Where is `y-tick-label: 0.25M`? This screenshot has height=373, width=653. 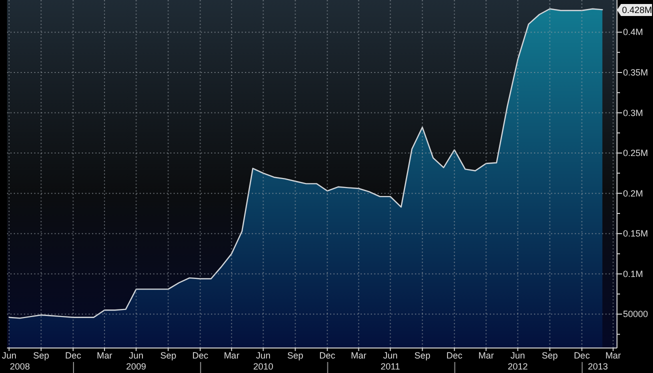 y-tick-label: 0.25M is located at coordinates (635, 153).